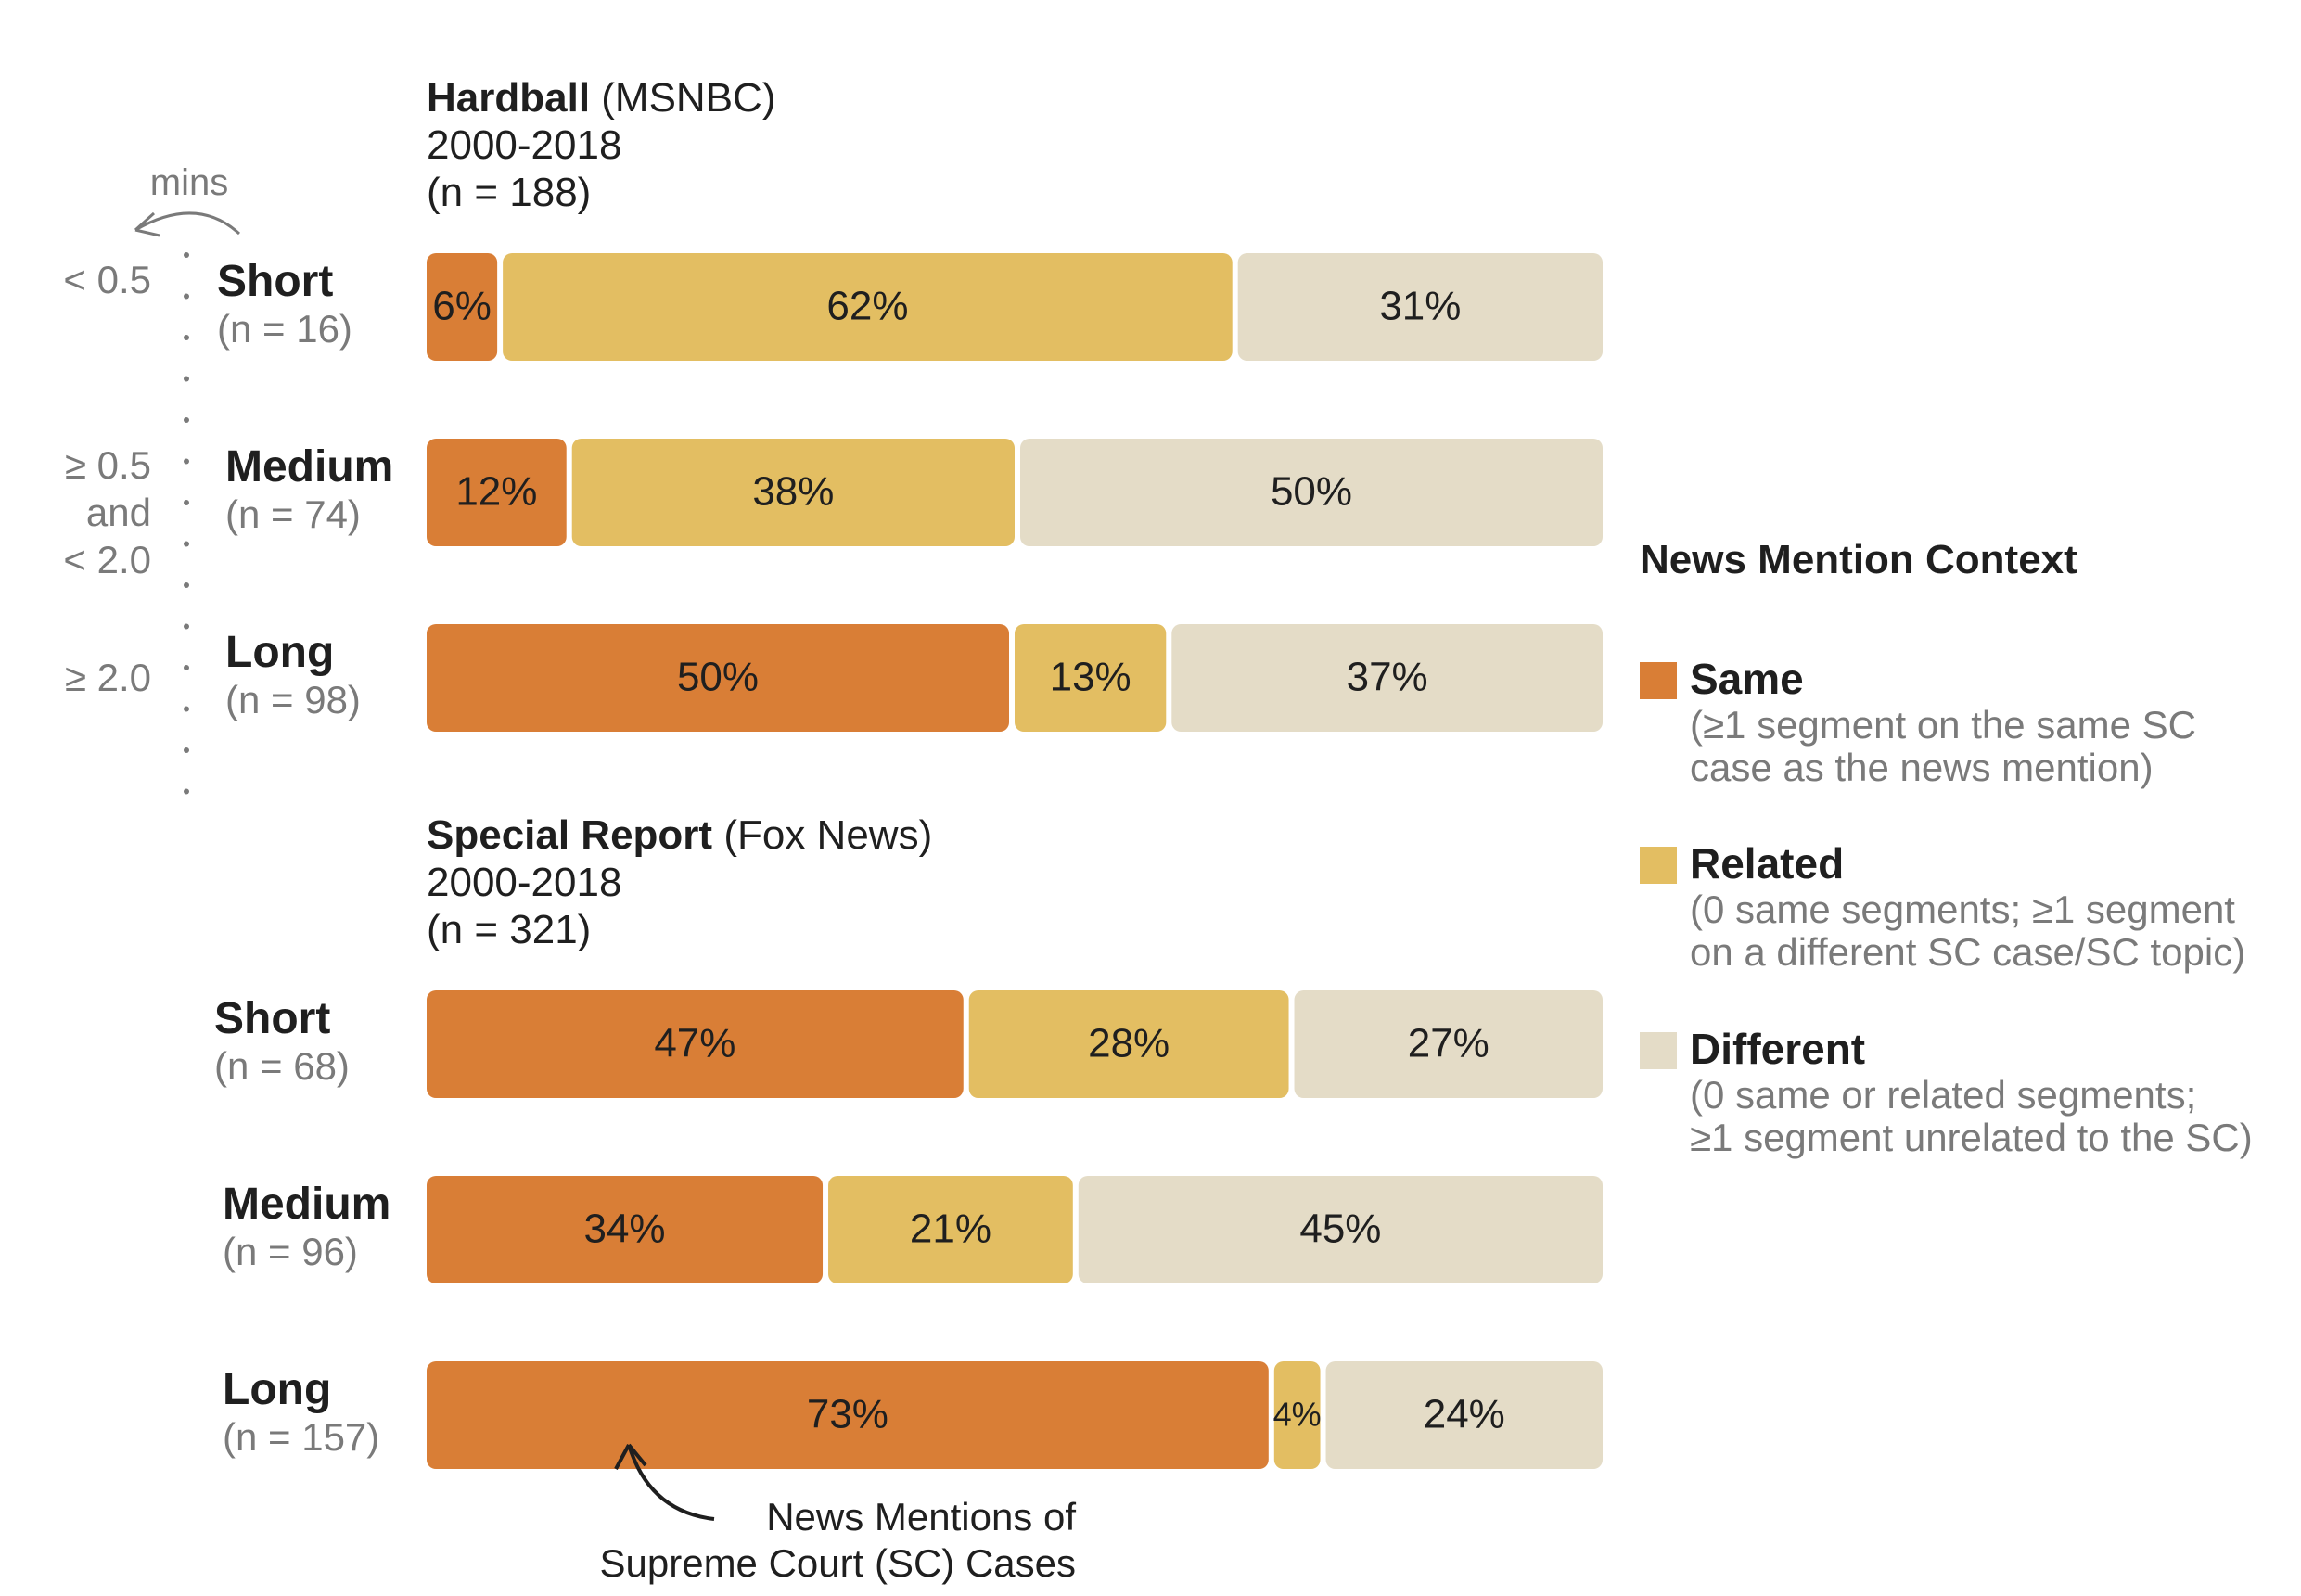 This screenshot has width=2301, height=1596. What do you see at coordinates (1658, 1050) in the screenshot?
I see `legend-swatch-different` at bounding box center [1658, 1050].